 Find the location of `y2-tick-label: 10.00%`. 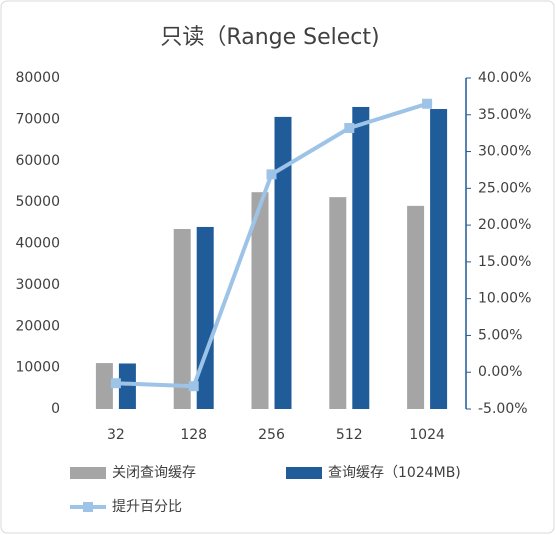

y2-tick-label: 10.00% is located at coordinates (504, 299).